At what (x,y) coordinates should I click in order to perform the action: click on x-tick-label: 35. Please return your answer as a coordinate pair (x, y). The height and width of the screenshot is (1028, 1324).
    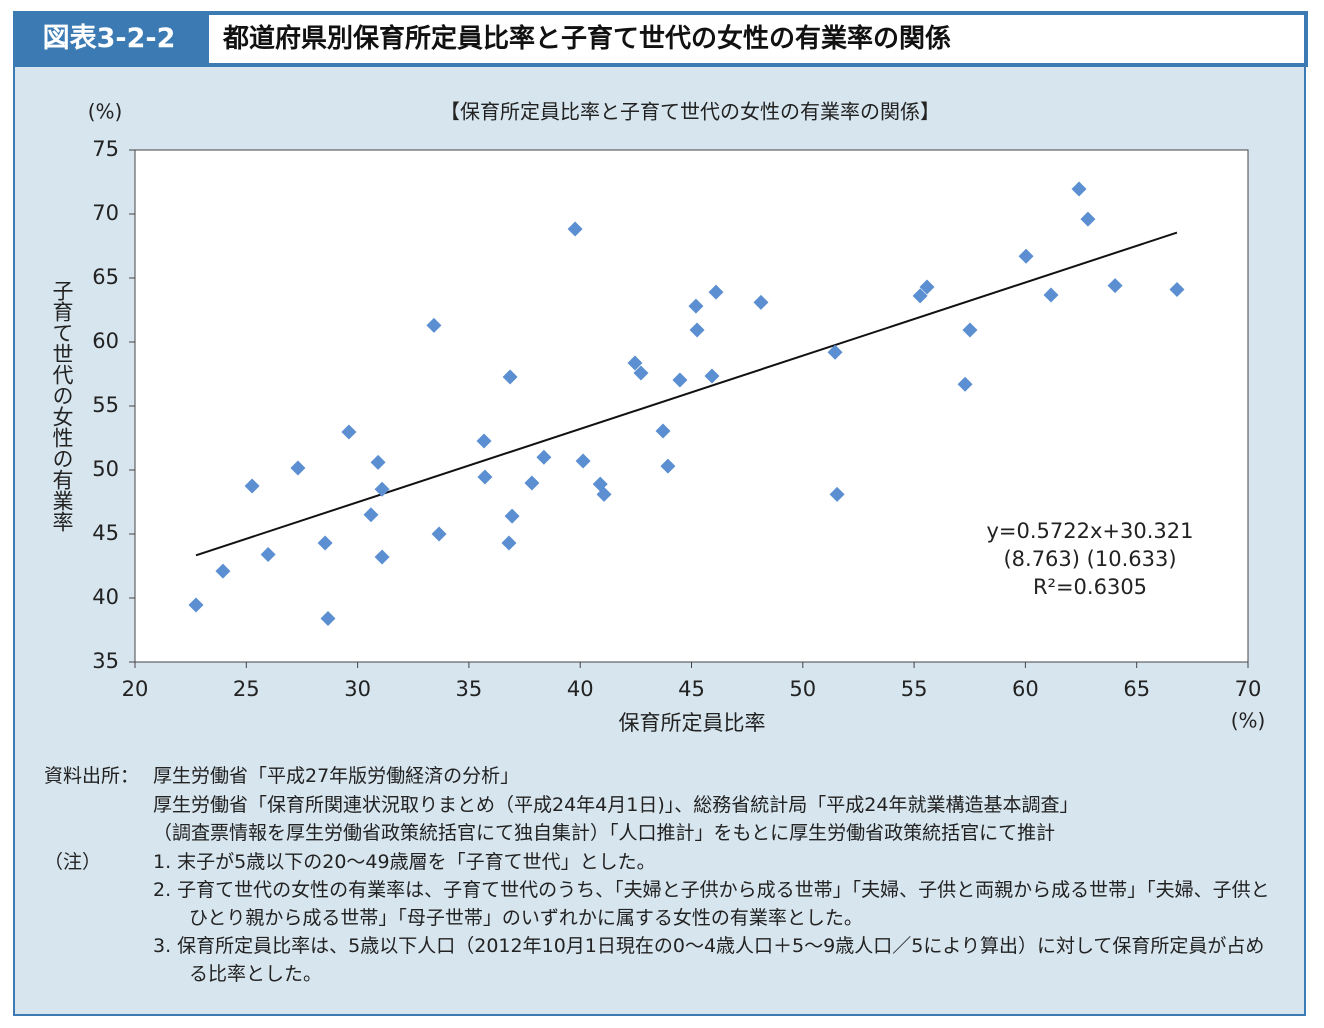
    Looking at the image, I should click on (469, 689).